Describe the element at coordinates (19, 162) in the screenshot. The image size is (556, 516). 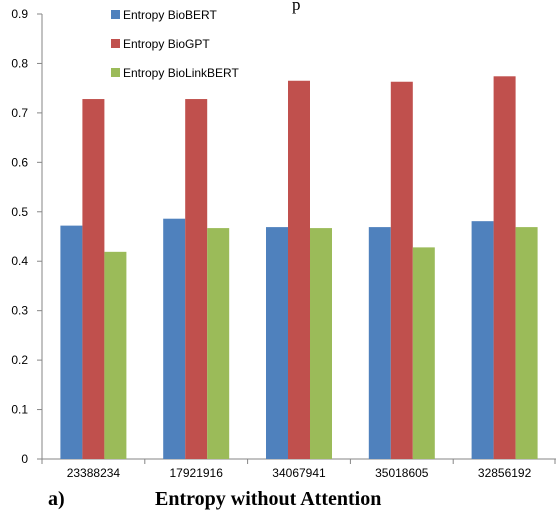
I see `y-tick-label: 0.6` at that location.